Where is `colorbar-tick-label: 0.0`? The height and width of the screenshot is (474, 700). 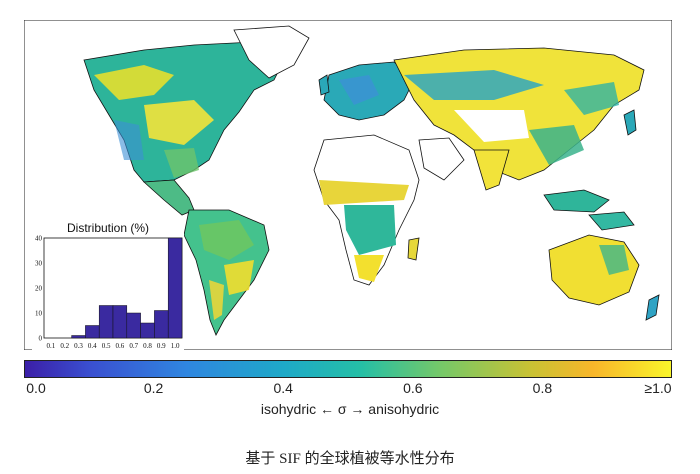 colorbar-tick-label: 0.0 is located at coordinates (36, 388).